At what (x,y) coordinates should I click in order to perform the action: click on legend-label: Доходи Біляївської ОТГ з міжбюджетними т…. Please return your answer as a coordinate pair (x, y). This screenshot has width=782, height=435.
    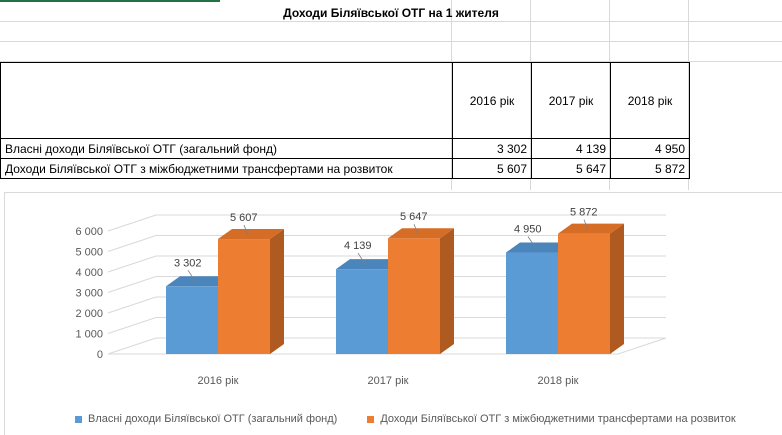
    Looking at the image, I should click on (558, 419).